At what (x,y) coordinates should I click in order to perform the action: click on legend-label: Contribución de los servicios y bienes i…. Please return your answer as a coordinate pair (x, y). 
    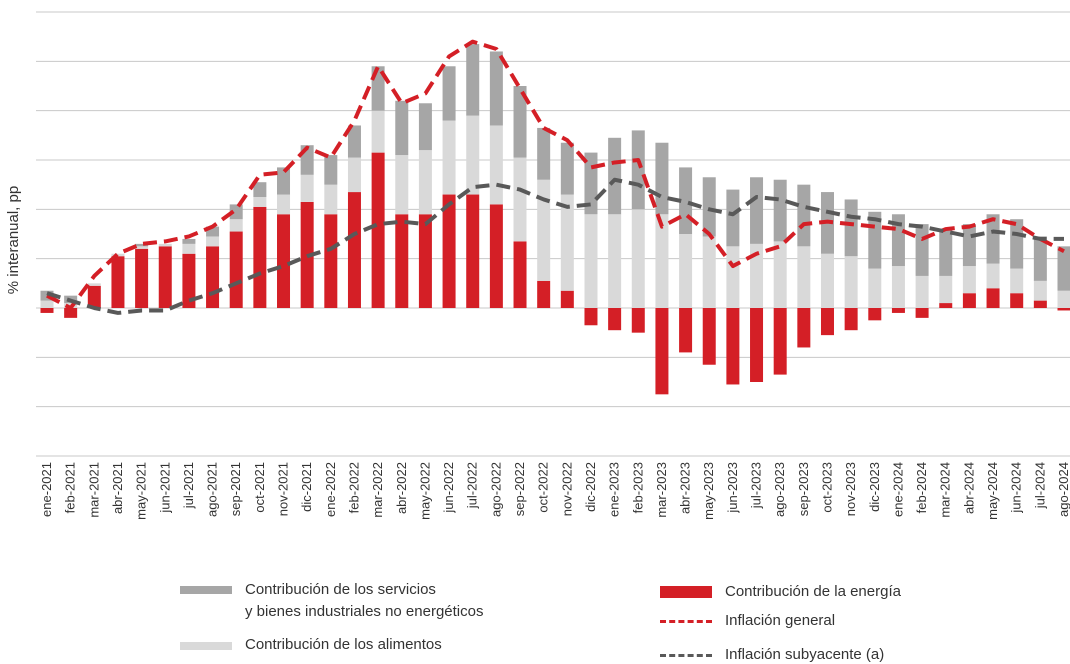
    Looking at the image, I should click on (364, 600).